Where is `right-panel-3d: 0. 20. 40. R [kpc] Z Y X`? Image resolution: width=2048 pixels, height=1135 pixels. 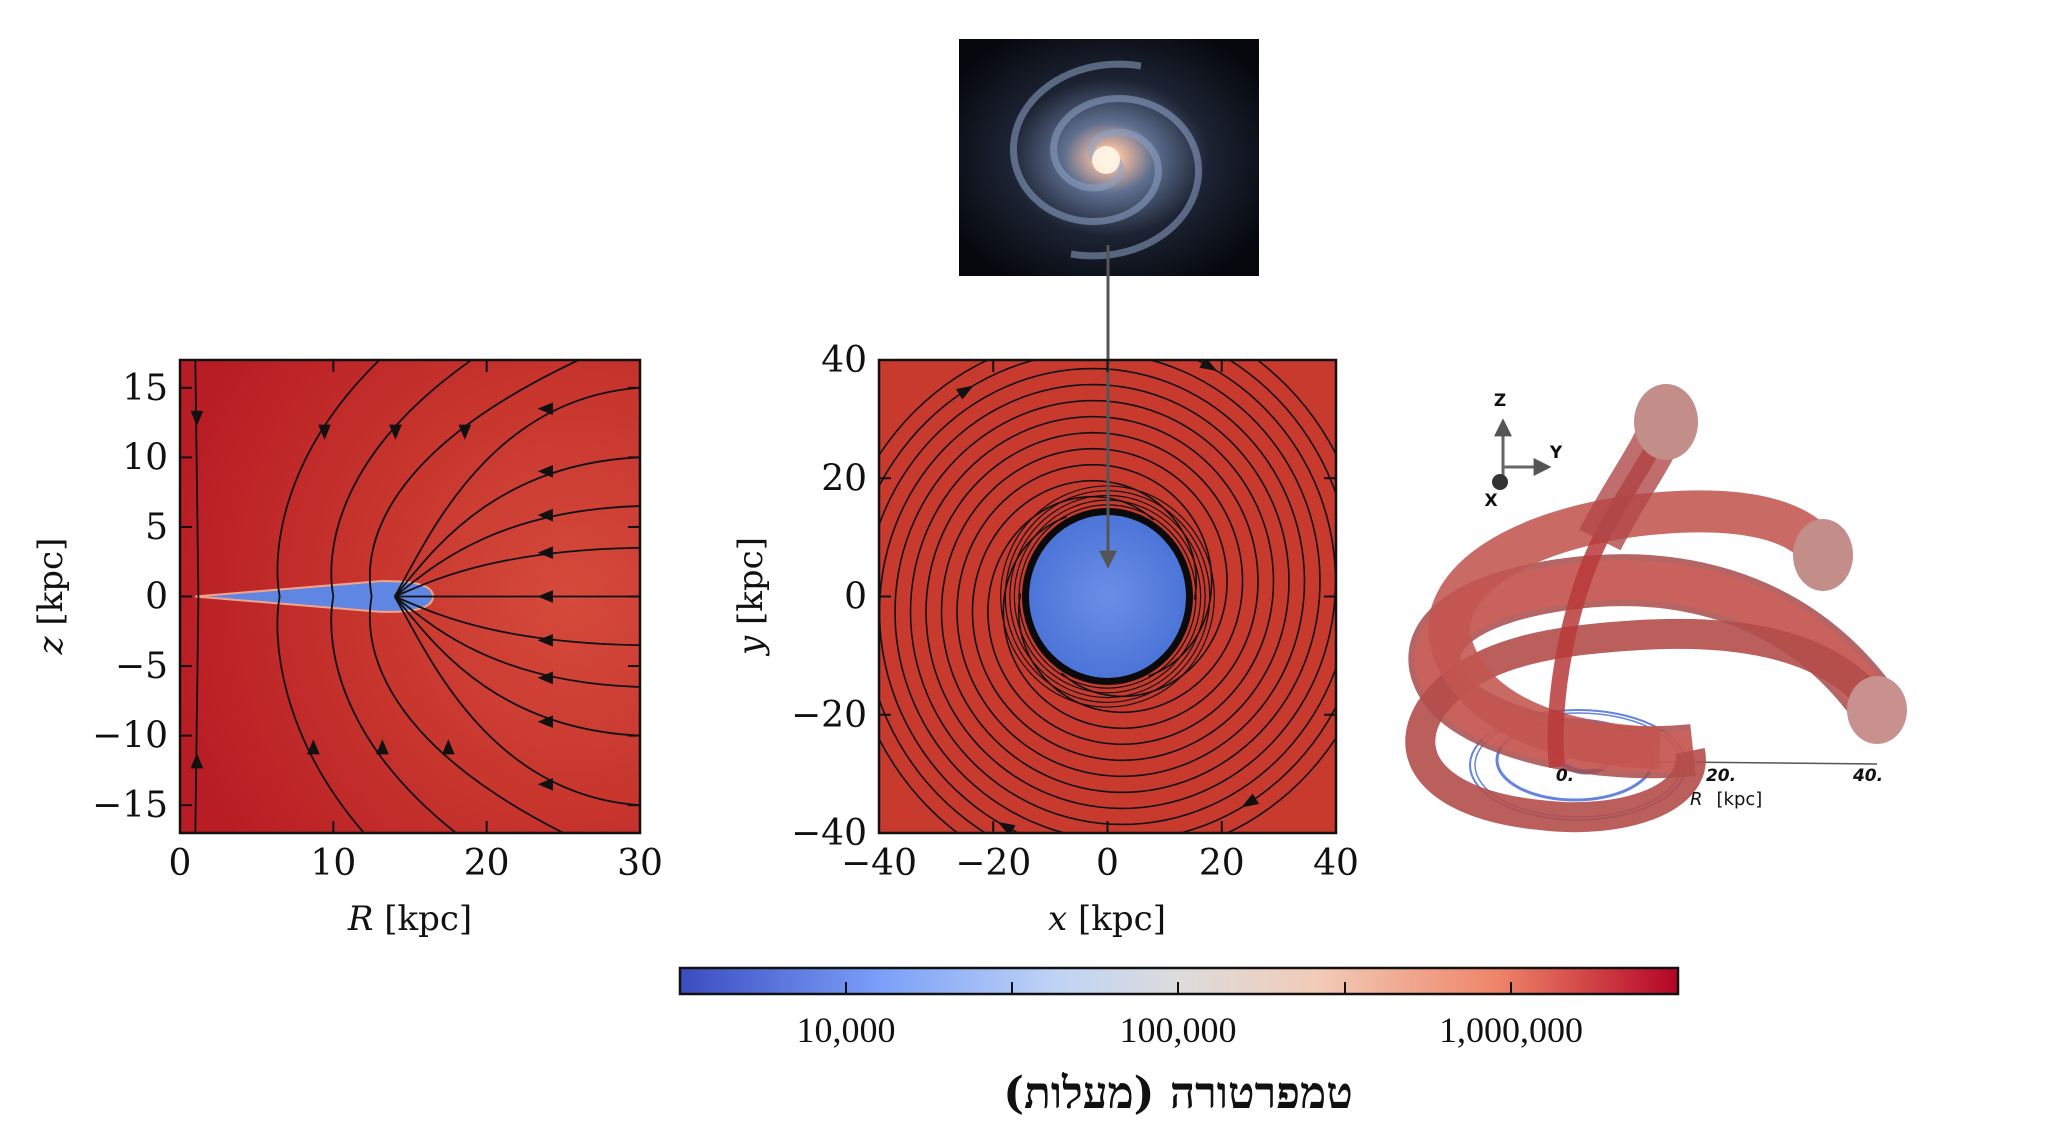 right-panel-3d: 0. 20. 40. R [kpc] Z Y X is located at coordinates (1656, 608).